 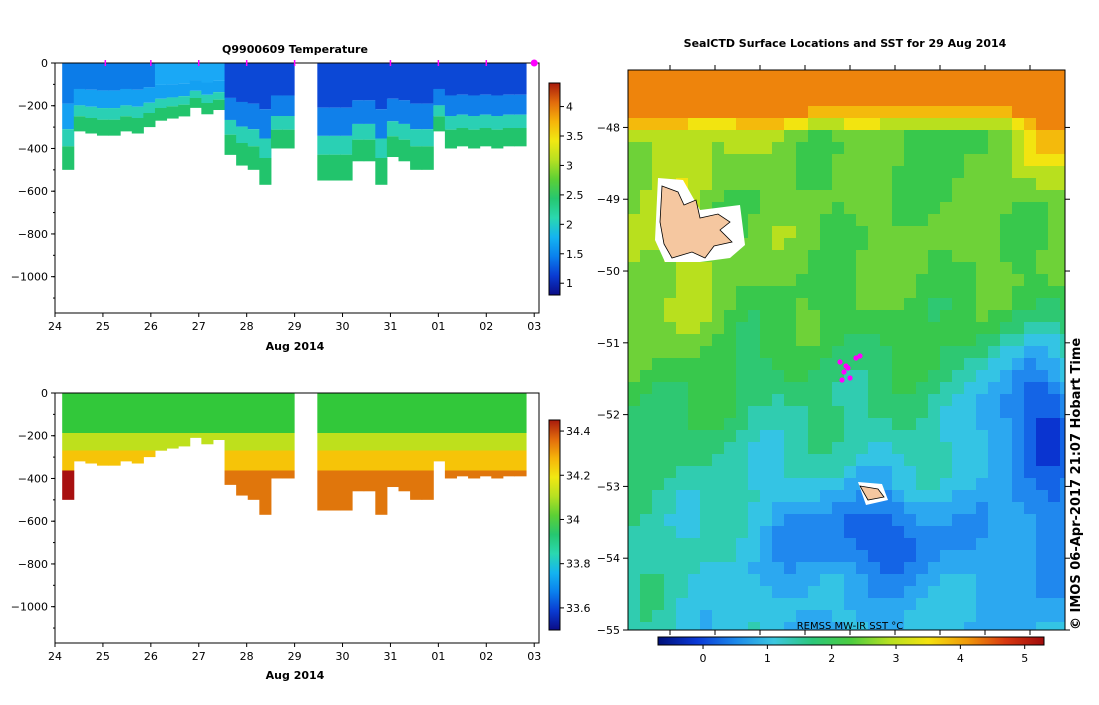 What do you see at coordinates (578, 608) in the screenshot?
I see `colorbar-tick-label: 33.6` at bounding box center [578, 608].